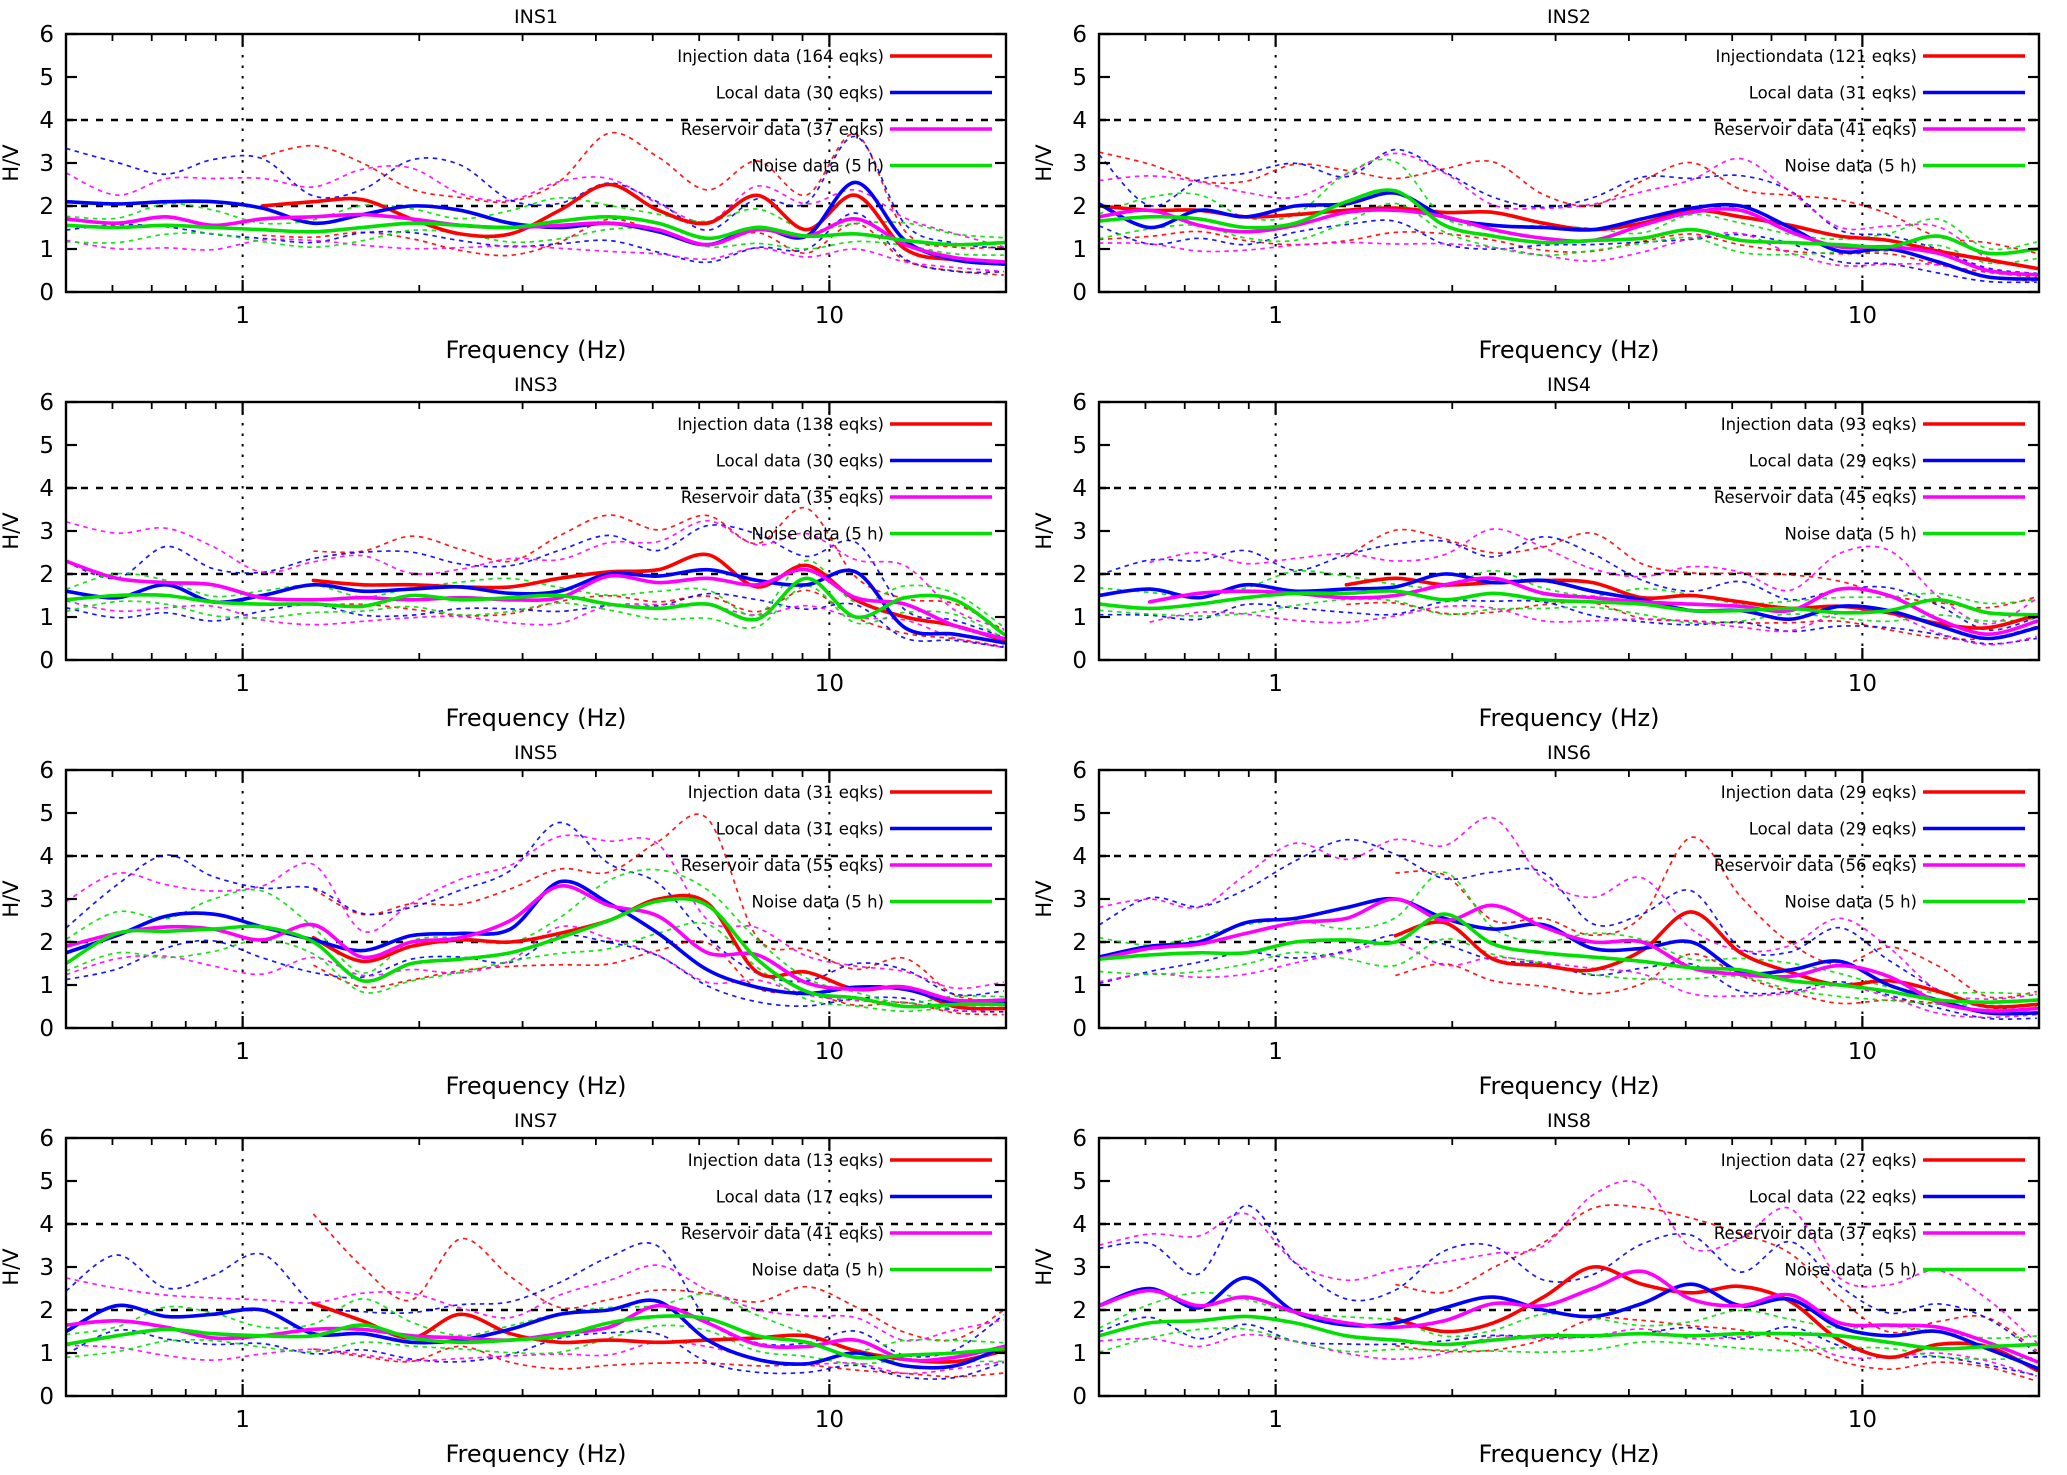  Describe the element at coordinates (780, 56) in the screenshot. I see `legend-label: Injection data (164 eqks)` at that location.